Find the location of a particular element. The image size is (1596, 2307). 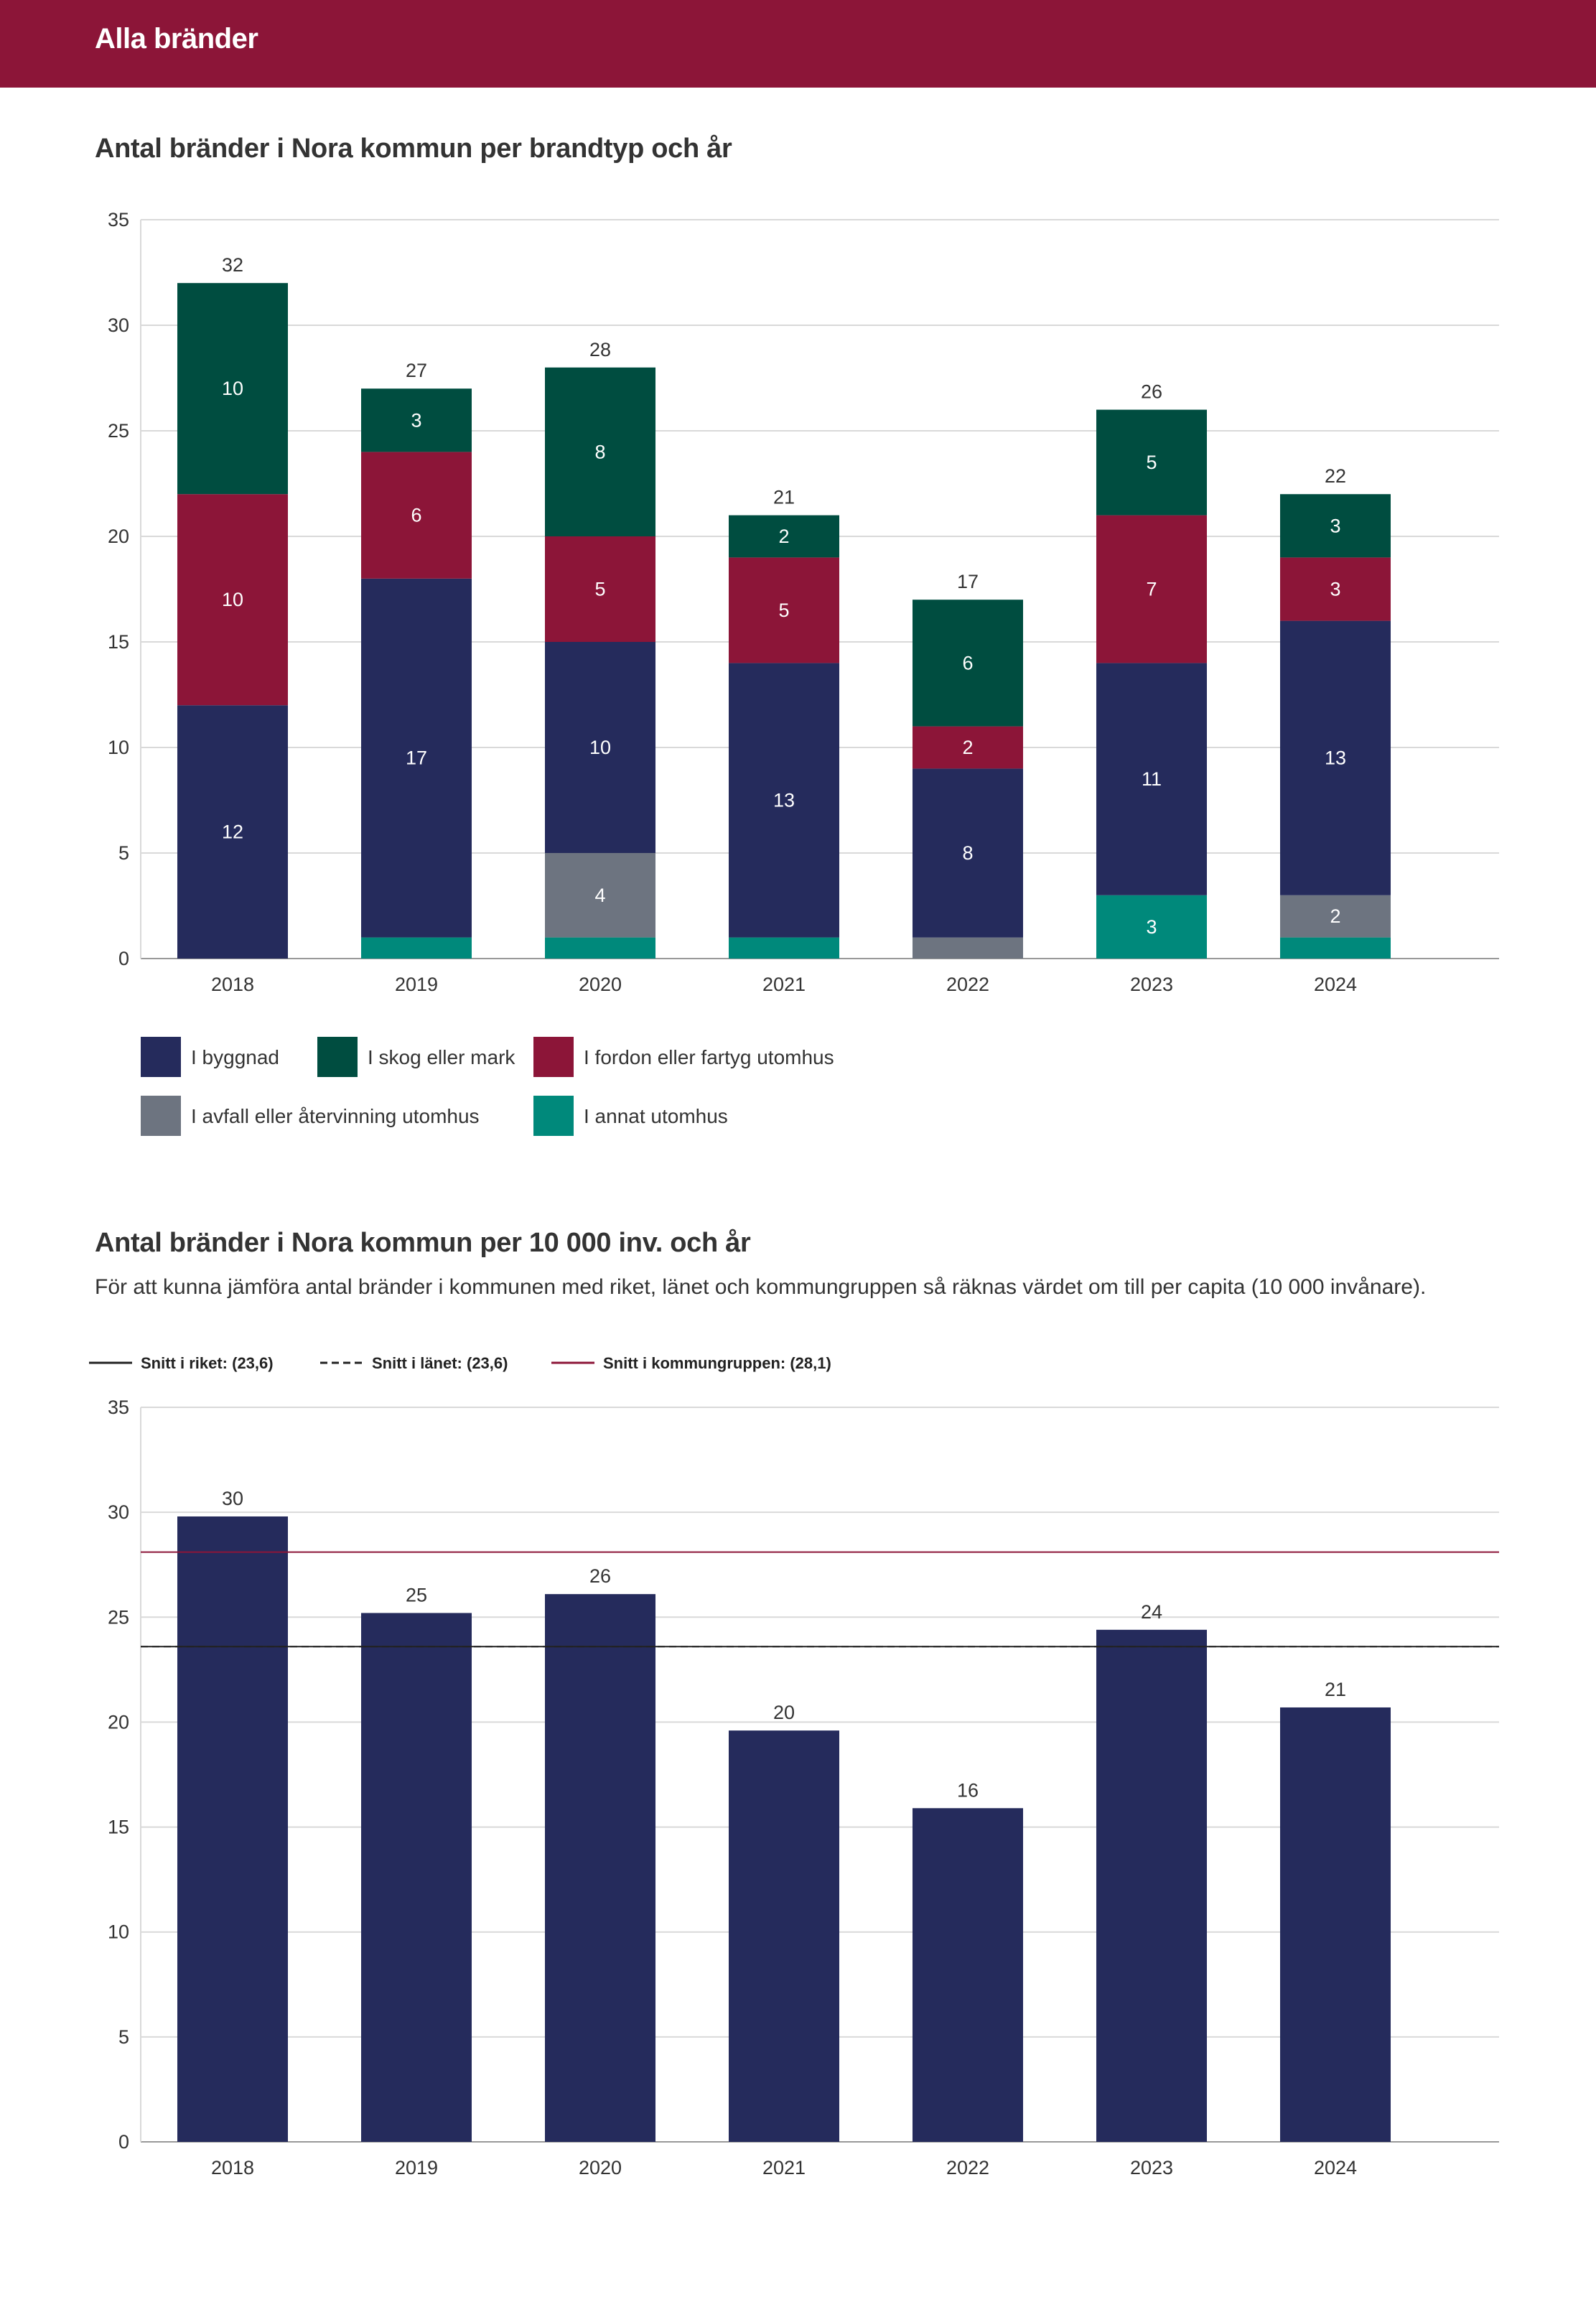

reference-legend-label: Snitt i kommungruppen: (28,1) is located at coordinates (717, 1363).